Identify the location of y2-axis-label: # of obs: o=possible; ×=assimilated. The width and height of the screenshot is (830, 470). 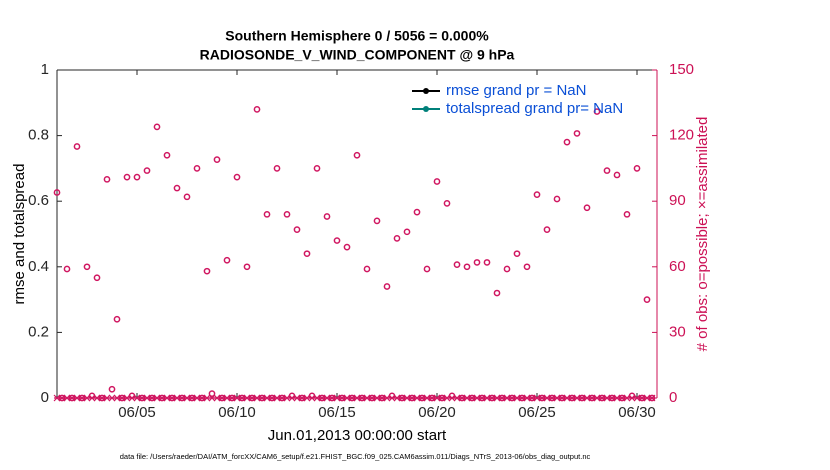
(702, 234).